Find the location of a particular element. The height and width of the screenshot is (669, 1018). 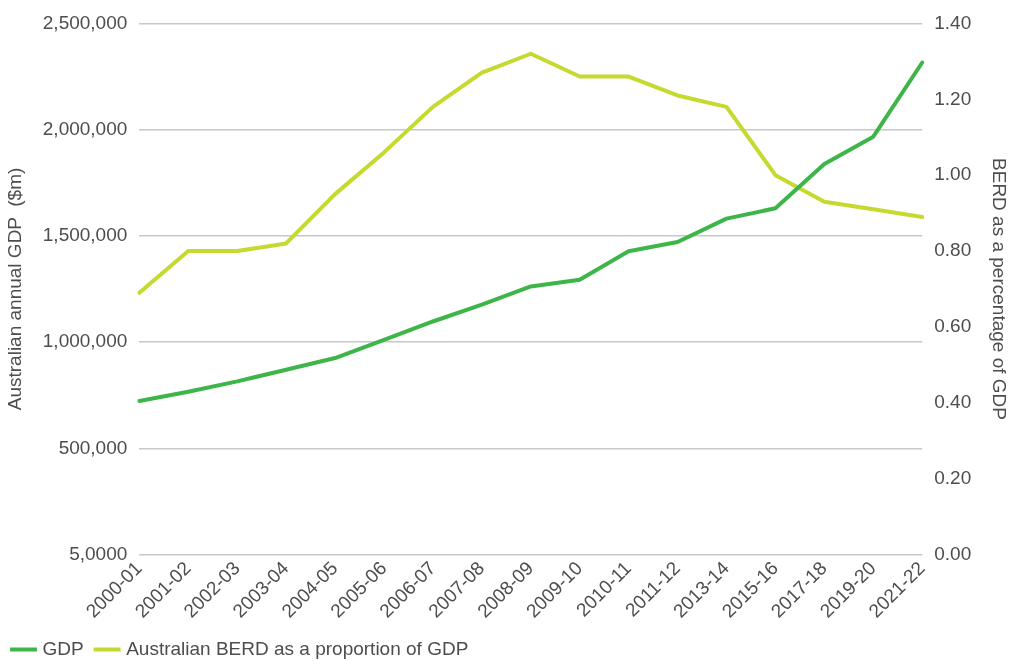

y-tick-label: 500,000 is located at coordinates (93, 447).